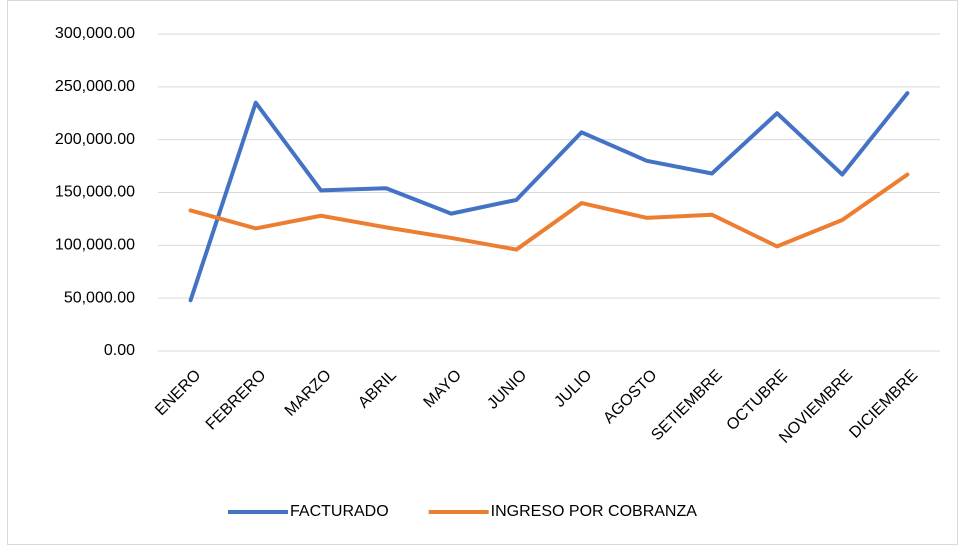 The width and height of the screenshot is (959, 546). I want to click on y-tick-label: 100,000.00, so click(95, 245).